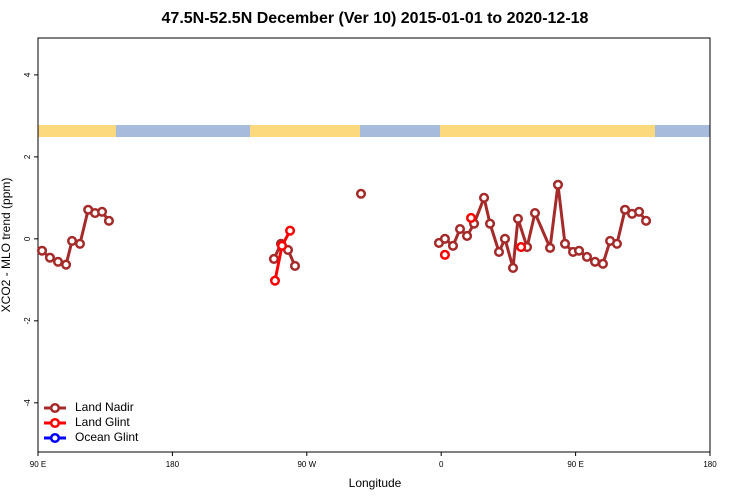 This screenshot has height=500, width=750. What do you see at coordinates (102, 422) in the screenshot?
I see `legend-label: Land Glint` at bounding box center [102, 422].